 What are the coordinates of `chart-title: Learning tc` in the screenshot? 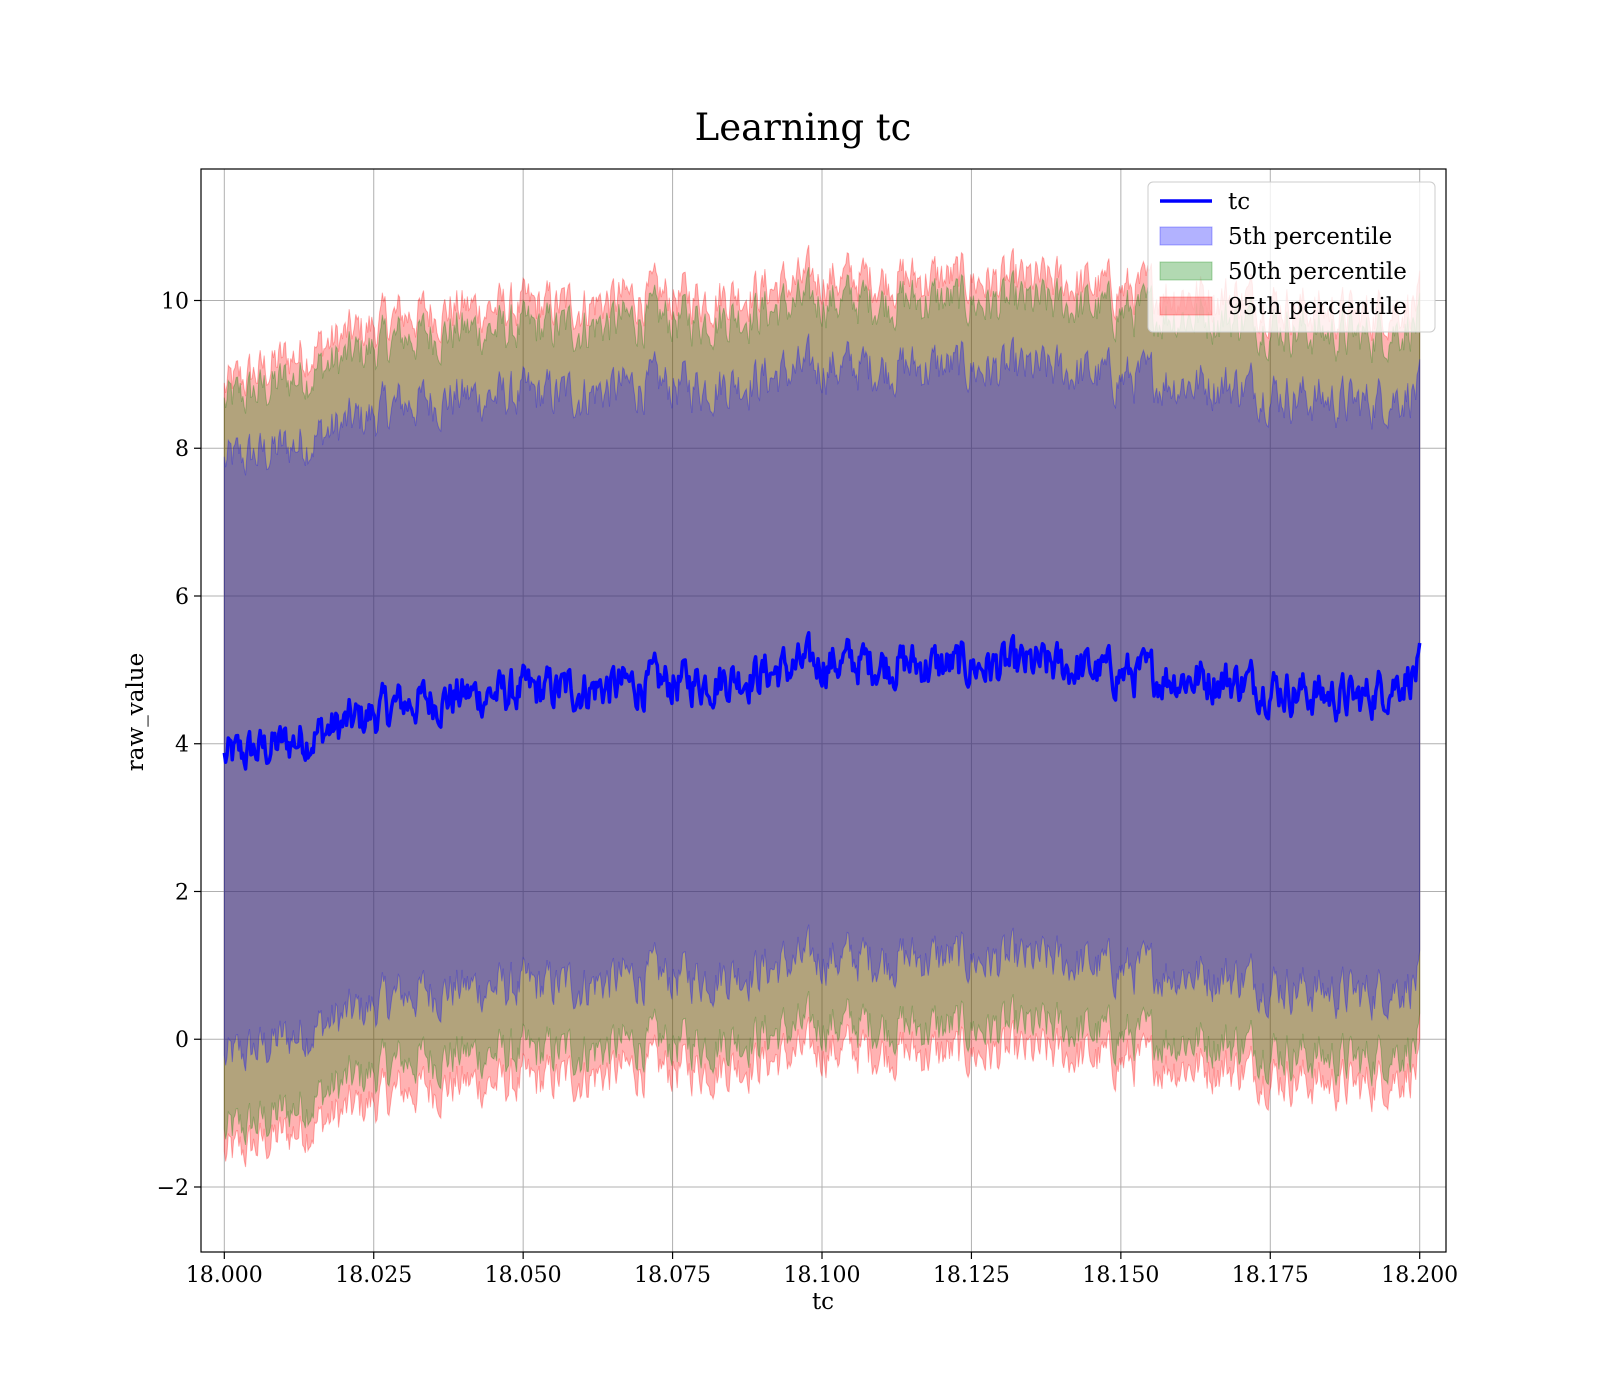 It's located at (803, 127).